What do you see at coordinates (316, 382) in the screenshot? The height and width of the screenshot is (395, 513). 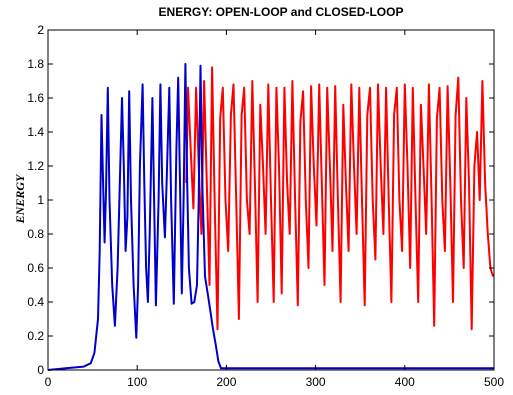 I see `x-tick-label: 300` at bounding box center [316, 382].